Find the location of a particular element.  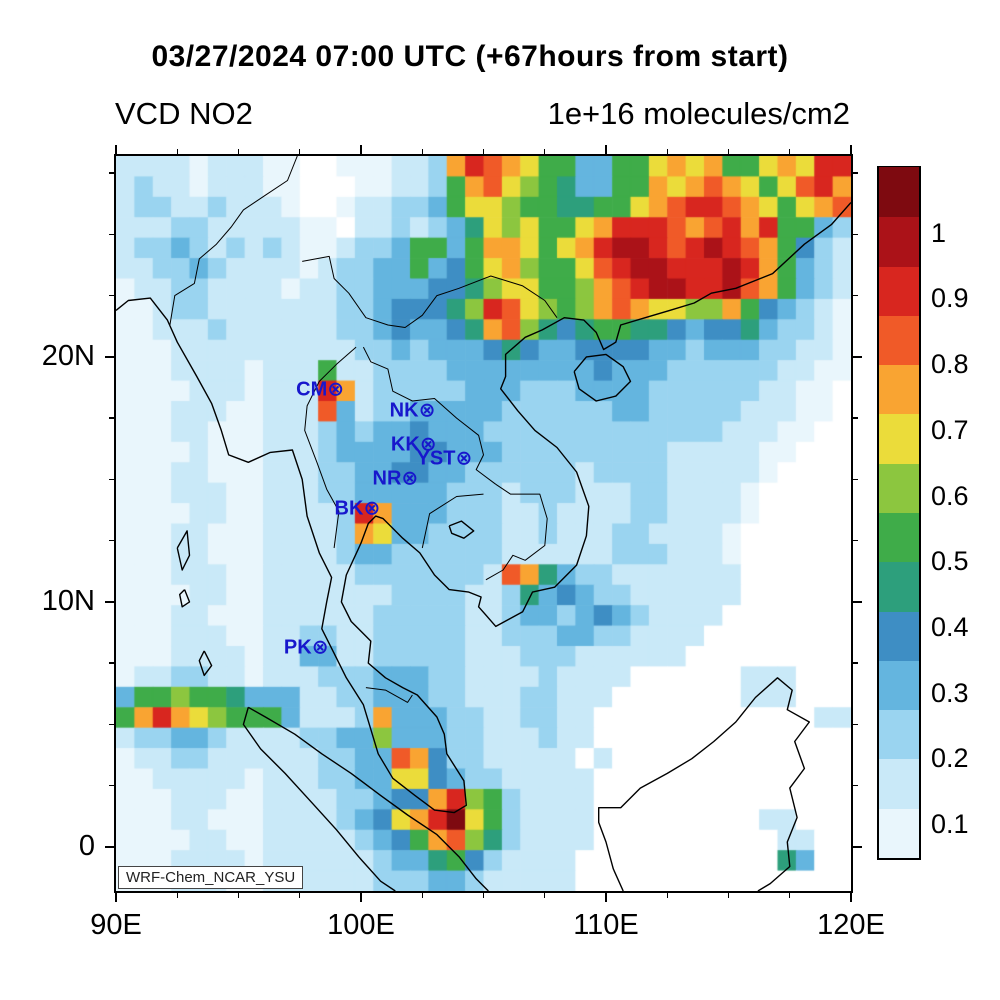

x-axis-label-100E: 100E is located at coordinates (361, 925).